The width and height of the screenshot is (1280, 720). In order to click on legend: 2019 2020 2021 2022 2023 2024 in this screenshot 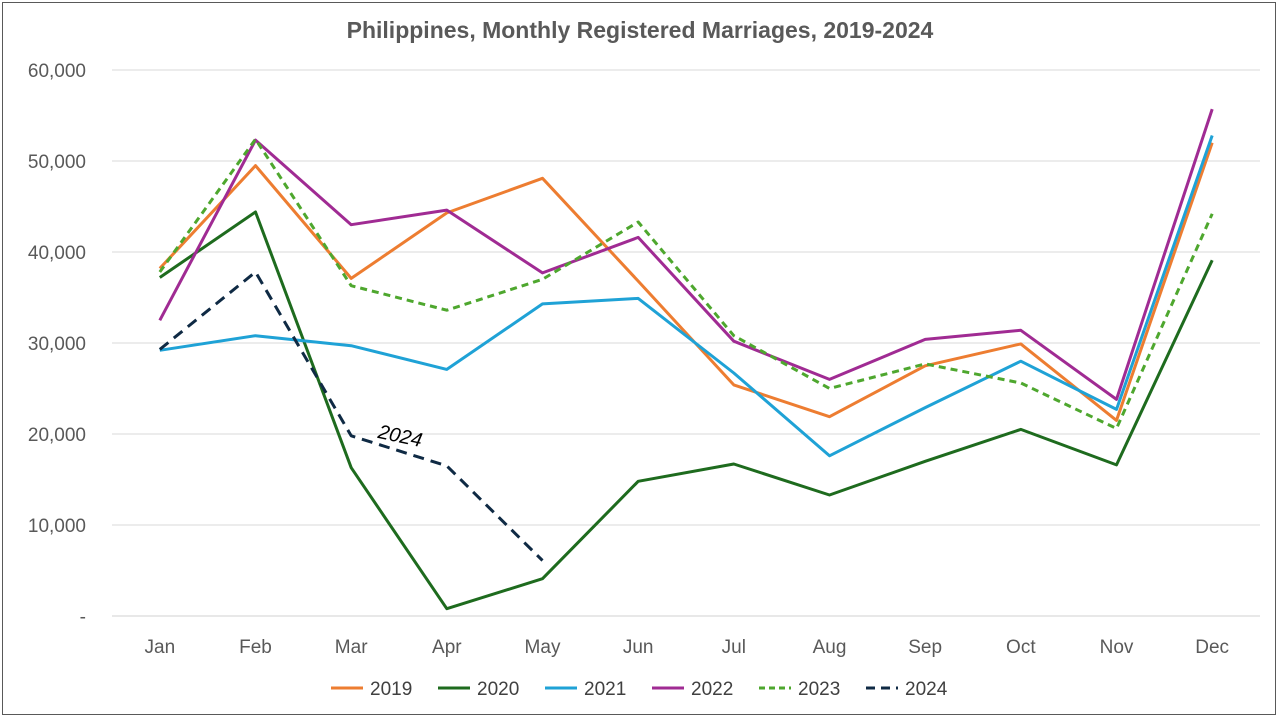, I will do `click(639, 689)`.